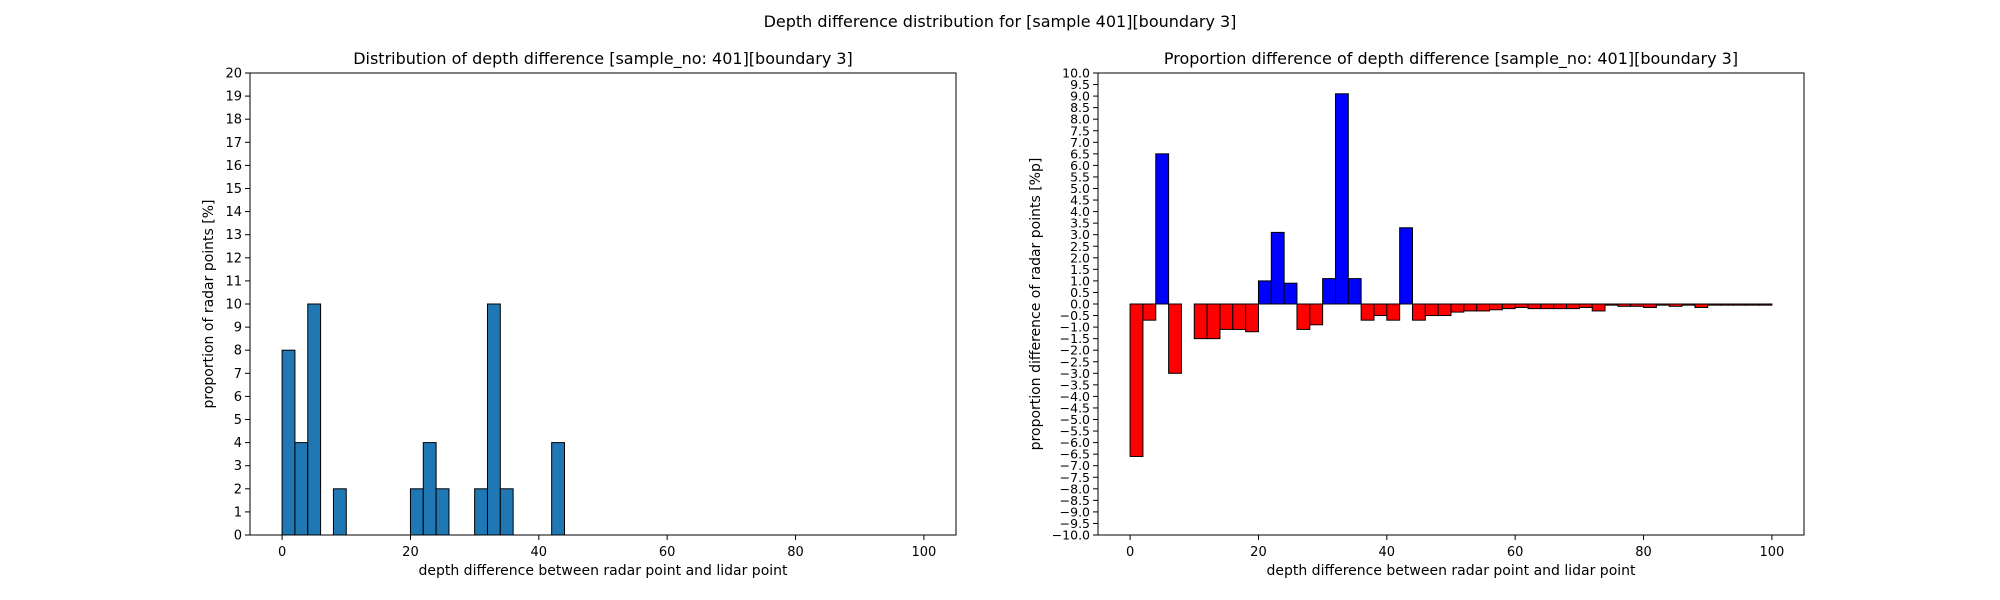 Image resolution: width=2000 pixels, height=600 pixels. I want to click on y-tick-label: 1.5, so click(1080, 269).